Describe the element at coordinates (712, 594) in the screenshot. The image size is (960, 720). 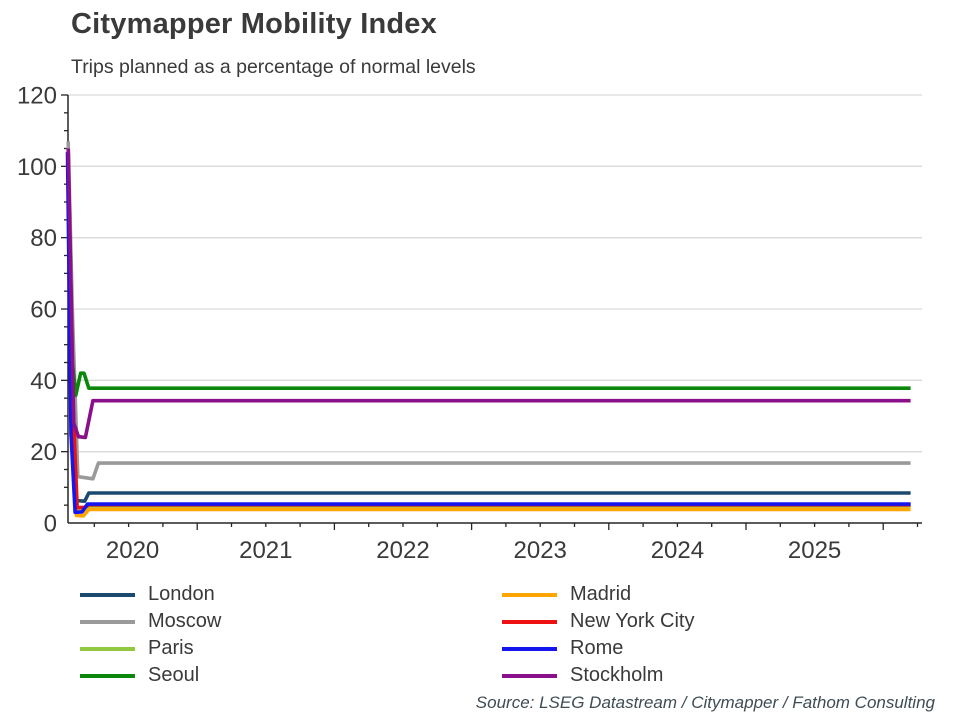
I see `legend-item-madrid: Madrid` at that location.